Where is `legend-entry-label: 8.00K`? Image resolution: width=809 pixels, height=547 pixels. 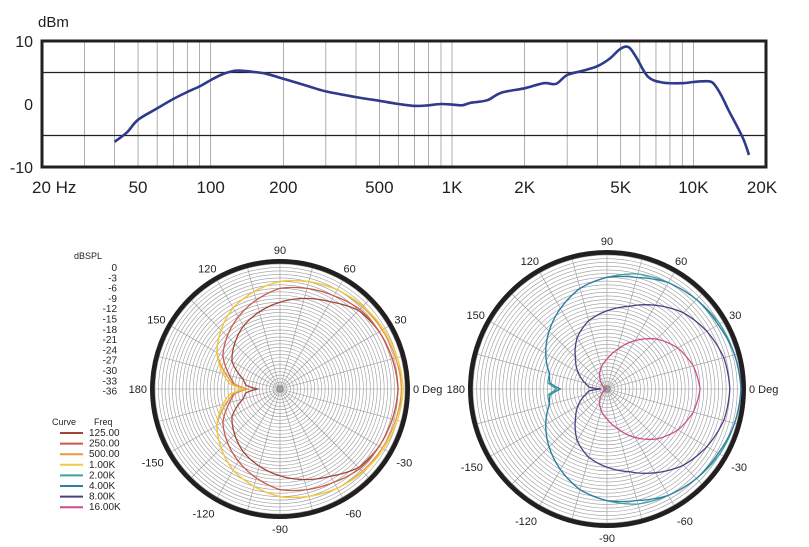
legend-entry-label: 8.00K is located at coordinates (102, 497).